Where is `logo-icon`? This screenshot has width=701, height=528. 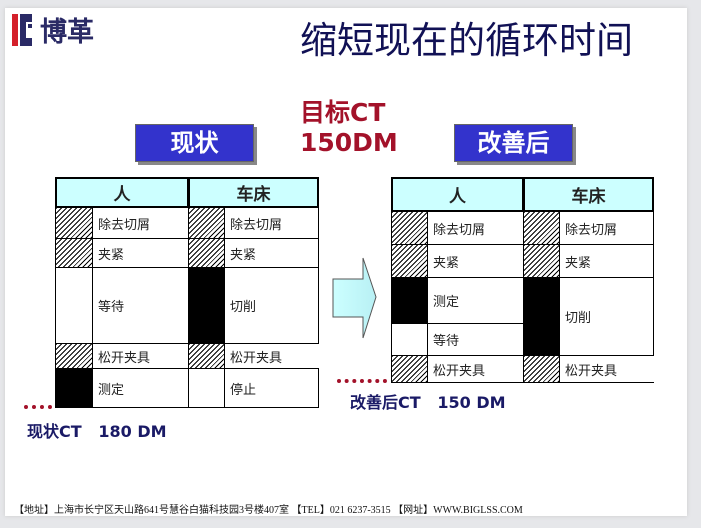 logo-icon is located at coordinates (22, 30).